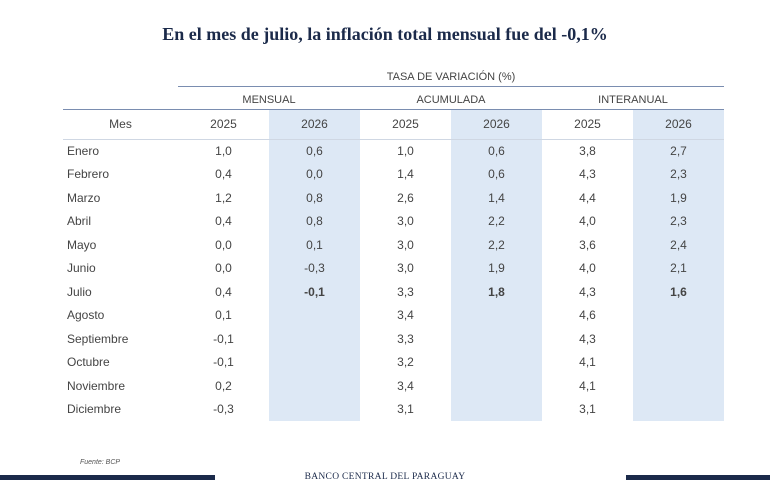 The height and width of the screenshot is (493, 770). I want to click on month-cell: Febrero, so click(88, 174).